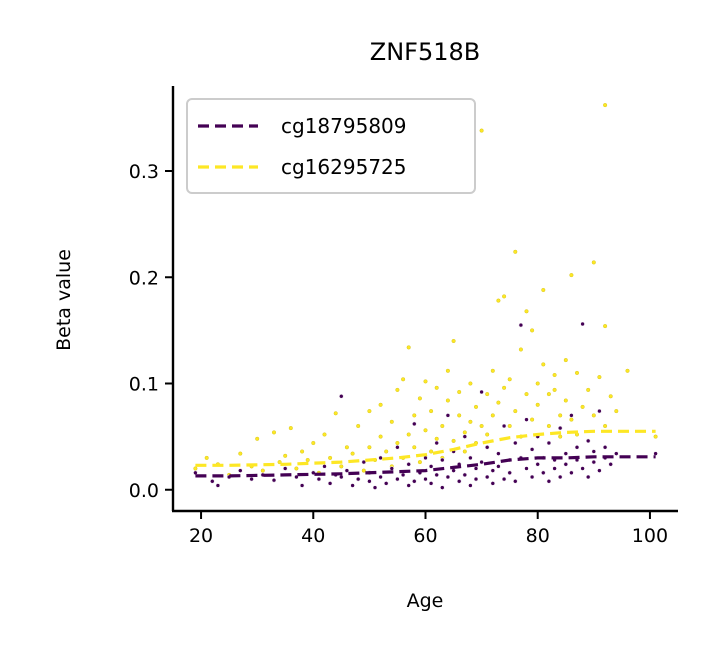 The width and height of the screenshot is (708, 649). What do you see at coordinates (331, 146) in the screenshot?
I see `legend: cg18795809 cg16295725` at bounding box center [331, 146].